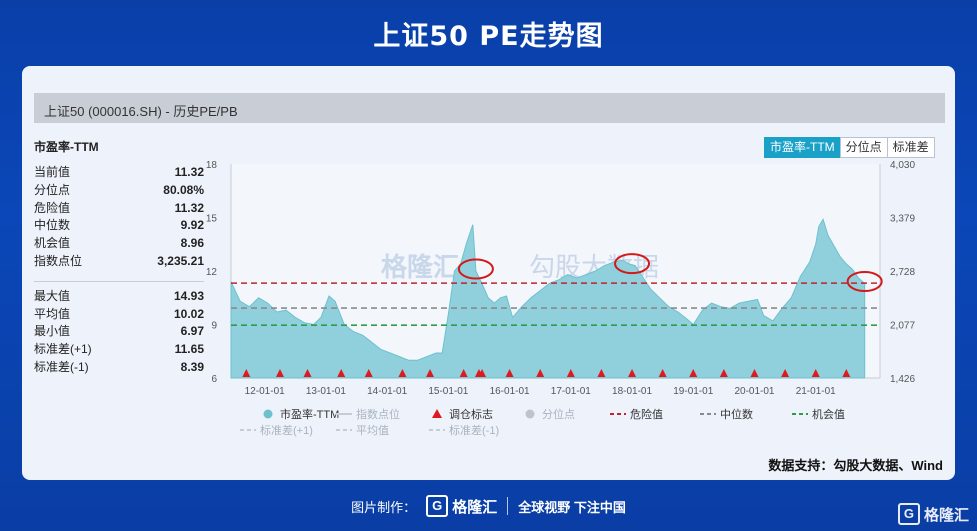  I want to click on stat-value: 8.39, so click(192, 366).